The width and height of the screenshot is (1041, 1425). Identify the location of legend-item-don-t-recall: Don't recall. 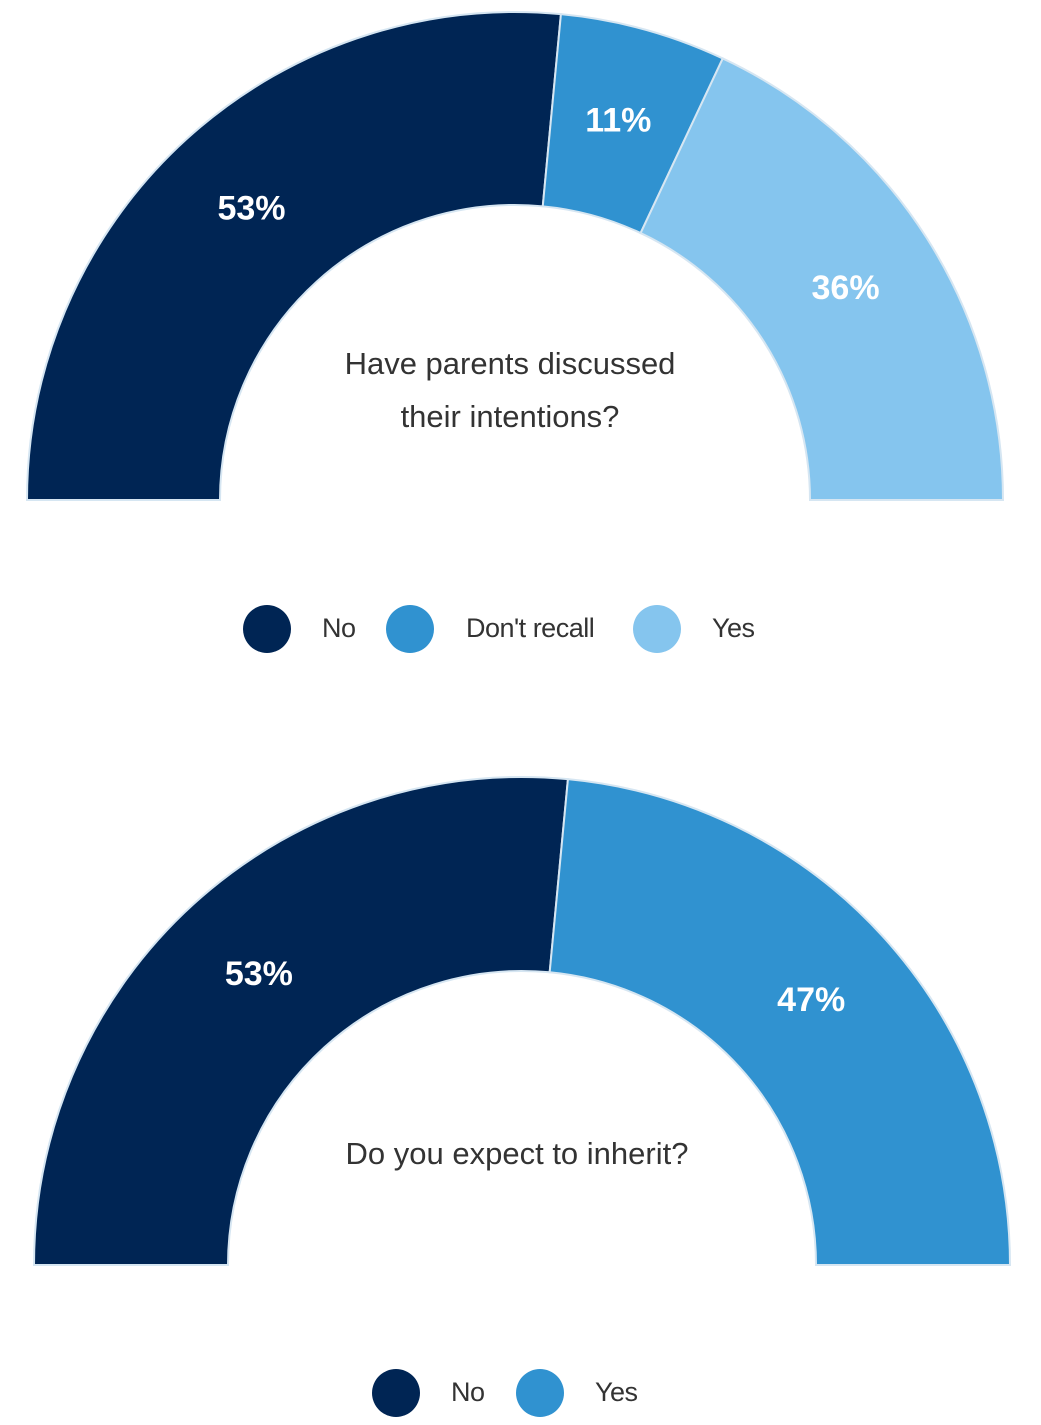
(490, 629).